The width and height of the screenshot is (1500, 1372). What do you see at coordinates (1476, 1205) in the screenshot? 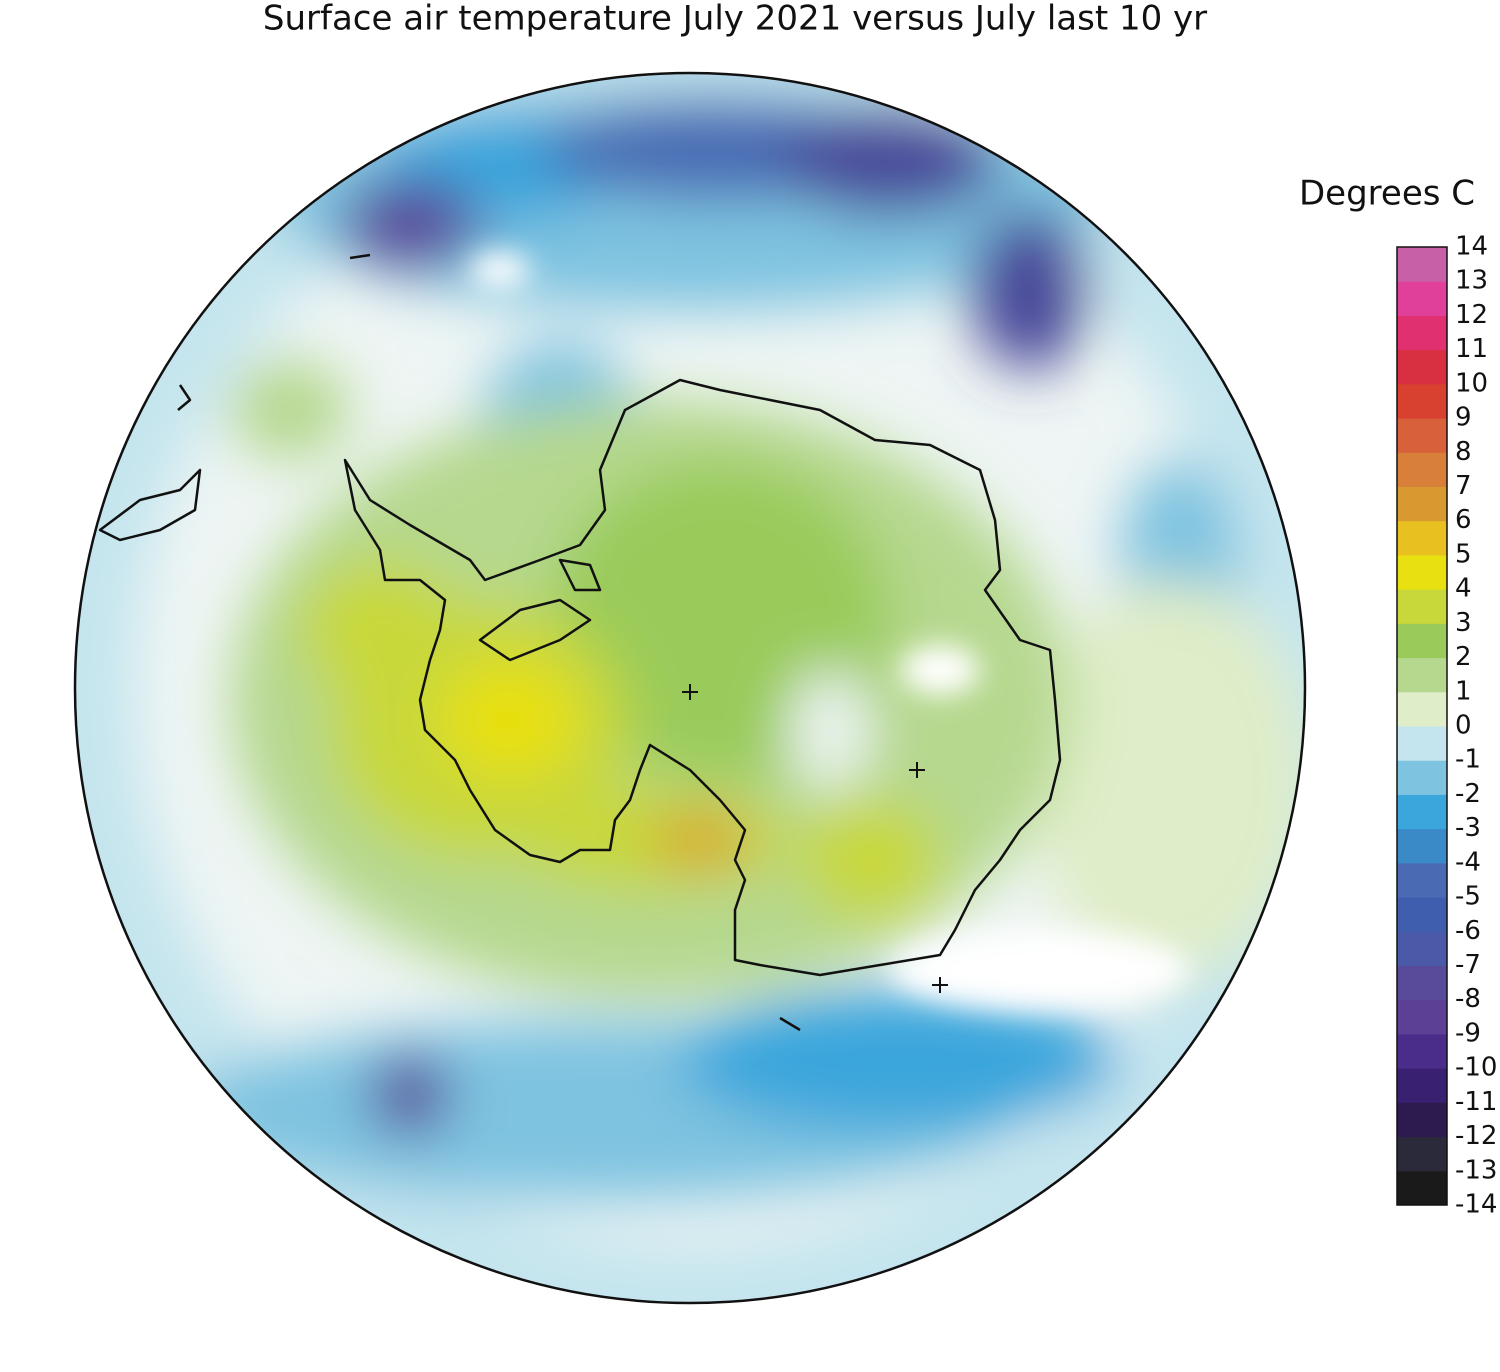
I see `colorbar-tick-label: -14` at bounding box center [1476, 1205].